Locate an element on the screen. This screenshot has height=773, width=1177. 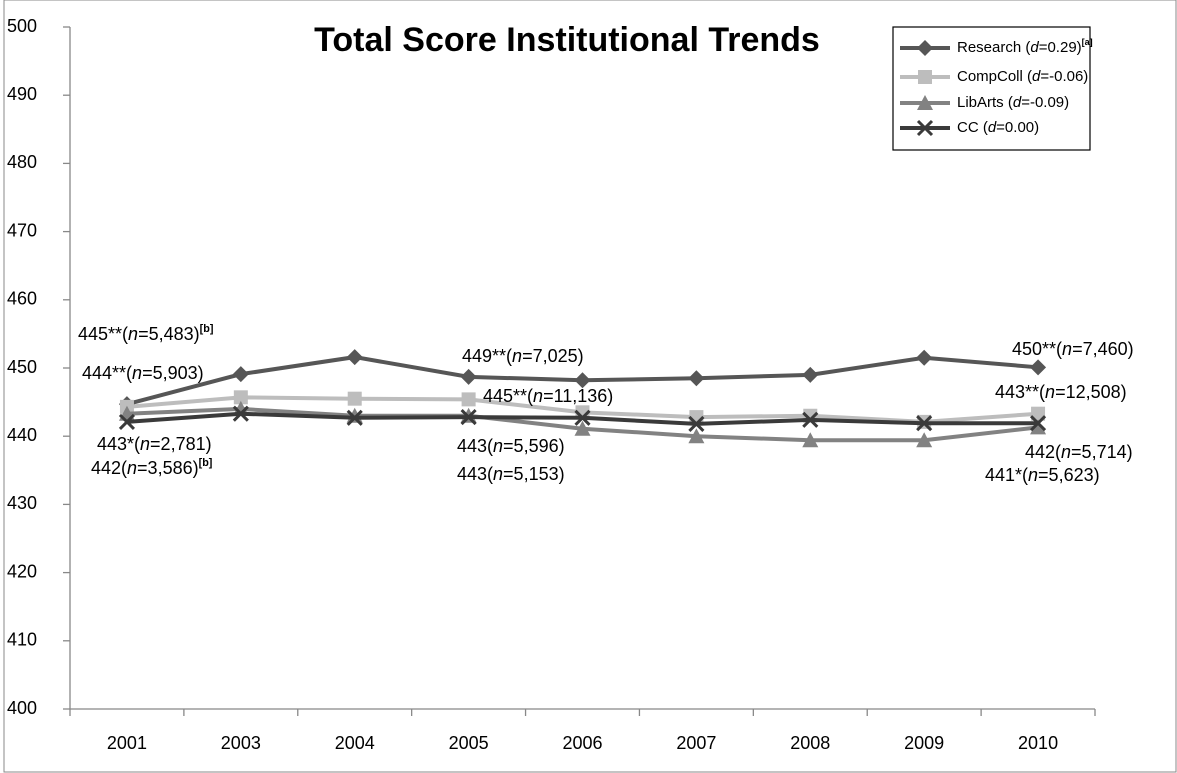
y-tick-label: 410 is located at coordinates (22, 640).